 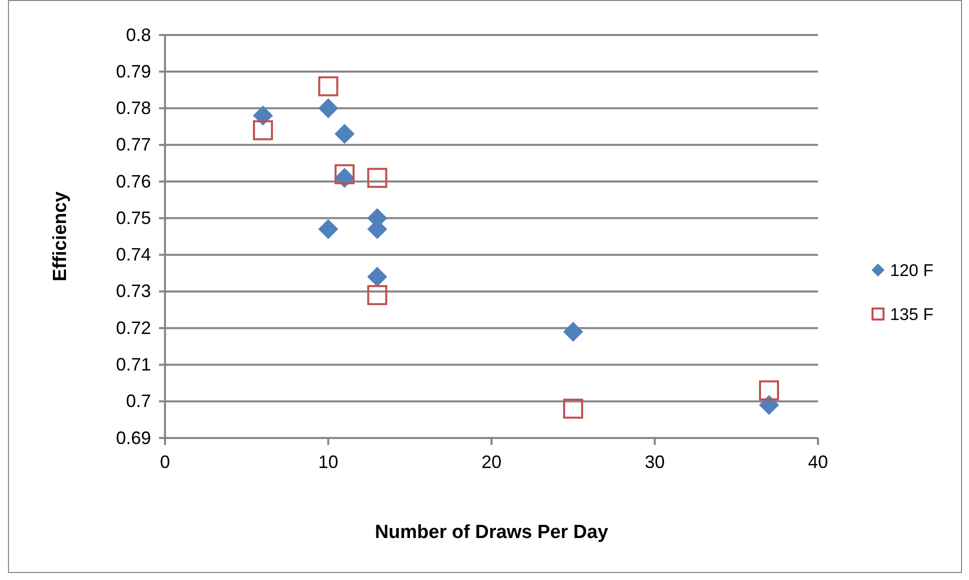 I want to click on y-tick-label: 0.74, so click(x=133, y=254).